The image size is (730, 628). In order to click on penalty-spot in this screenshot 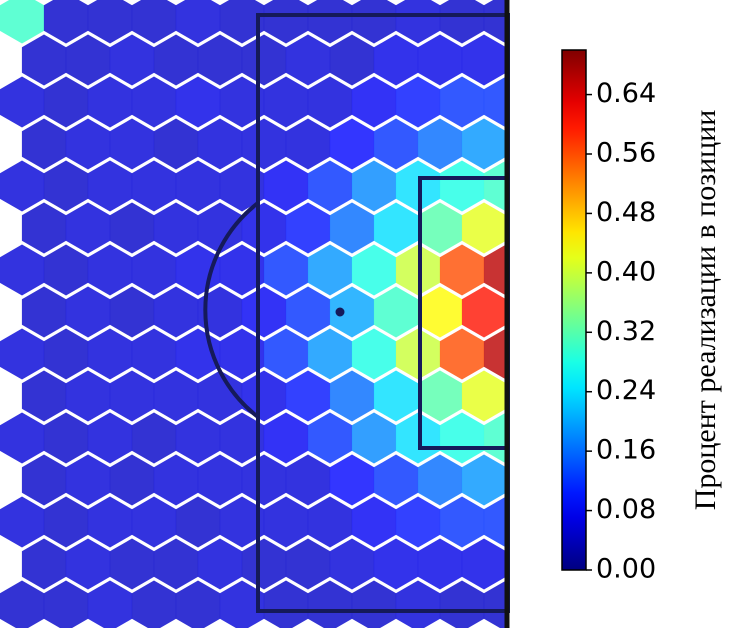, I will do `click(340, 312)`.